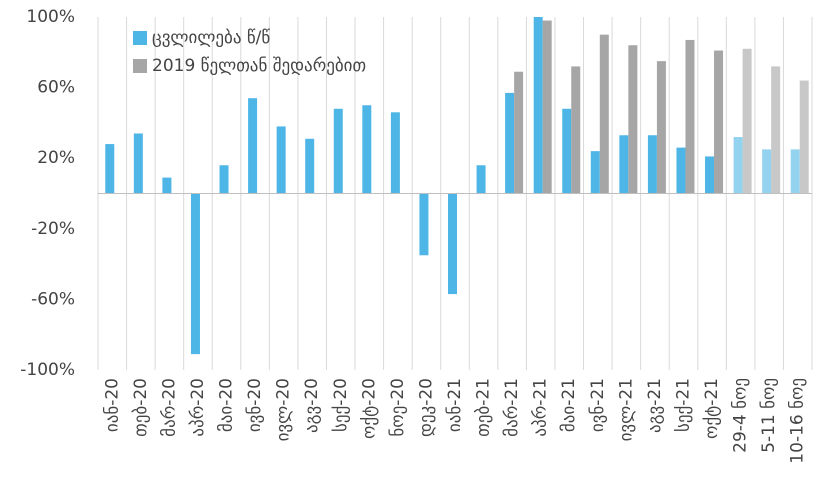 The width and height of the screenshot is (823, 498). Describe the element at coordinates (141, 407) in the screenshot. I see `x-tick-label: თებ-20` at that location.